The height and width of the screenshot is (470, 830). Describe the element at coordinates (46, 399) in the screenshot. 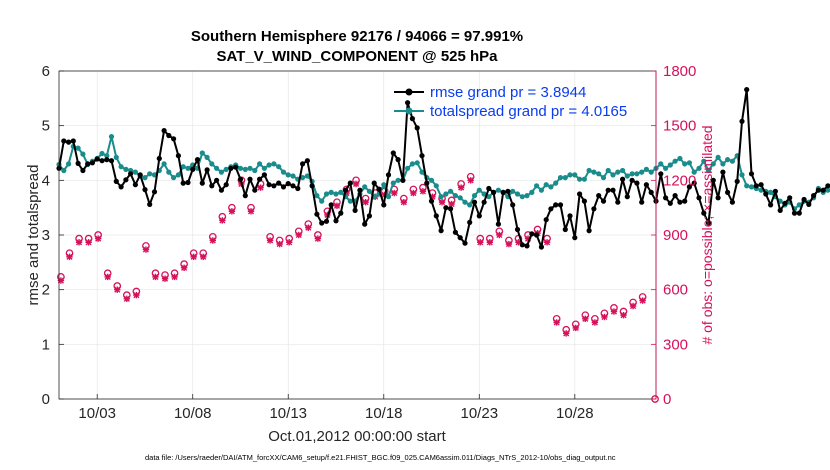

I see `y-tick-label: 0` at that location.